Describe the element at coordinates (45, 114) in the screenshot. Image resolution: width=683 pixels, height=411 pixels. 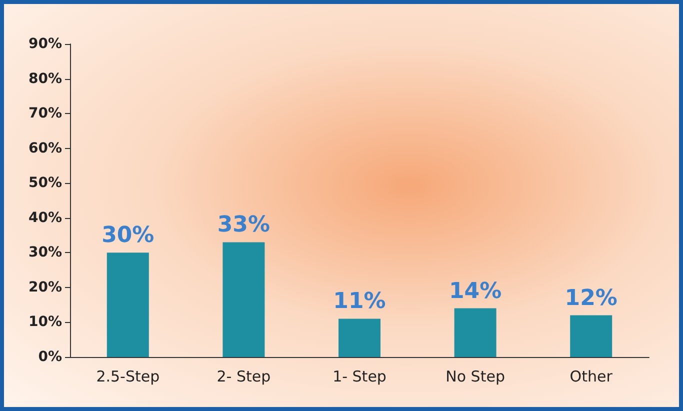
I see `y-tick-label: 70%` at that location.